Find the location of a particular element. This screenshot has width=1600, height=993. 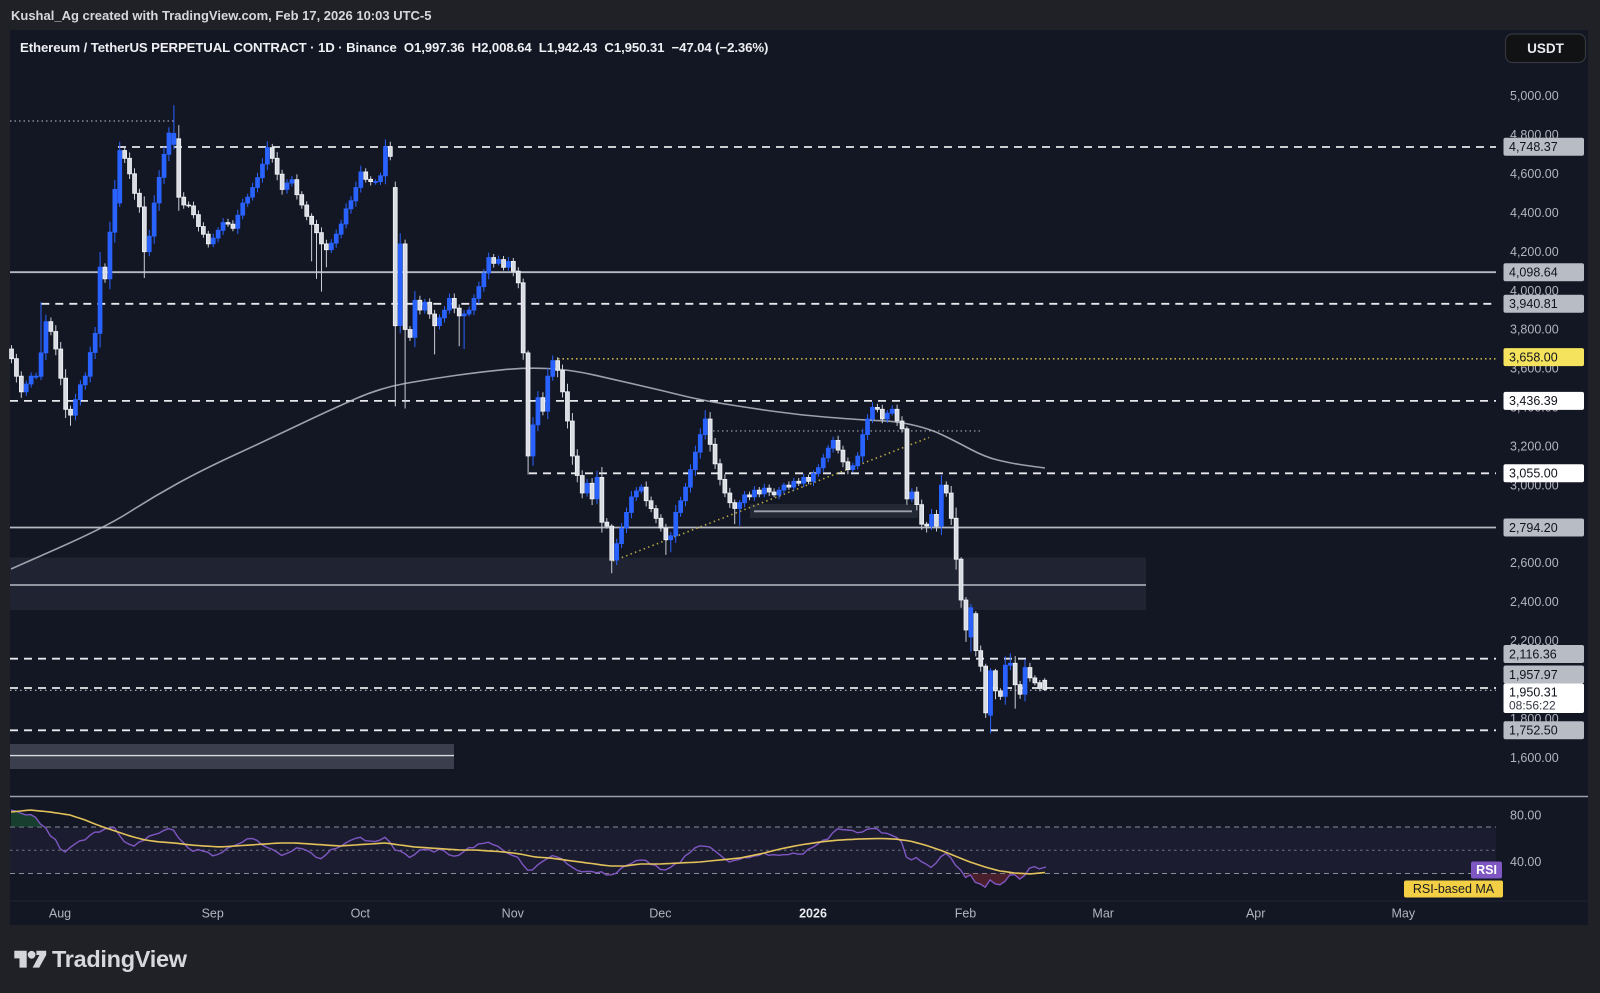

svg-text: 2,794.20 is located at coordinates (1533, 528).